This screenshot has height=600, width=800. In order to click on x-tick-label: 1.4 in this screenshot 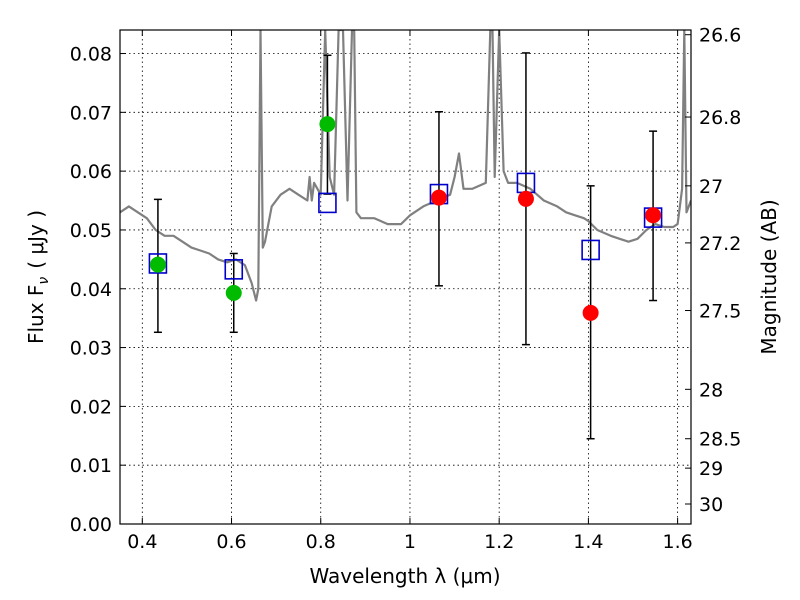, I will do `click(588, 542)`.